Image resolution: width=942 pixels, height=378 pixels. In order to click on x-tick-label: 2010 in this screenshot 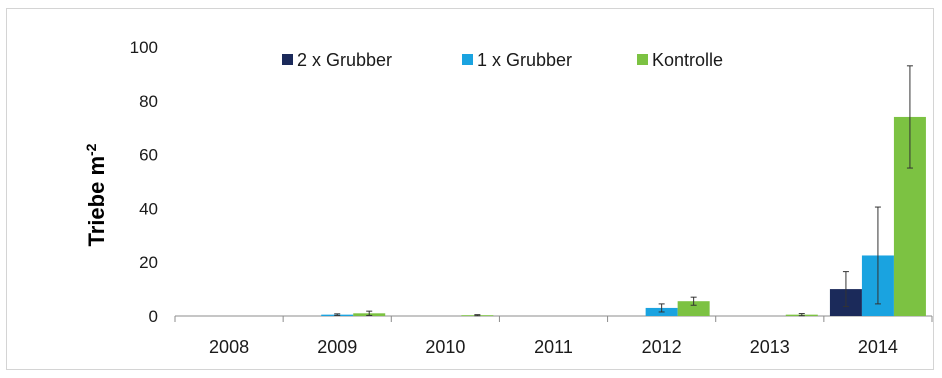, I will do `click(445, 347)`.